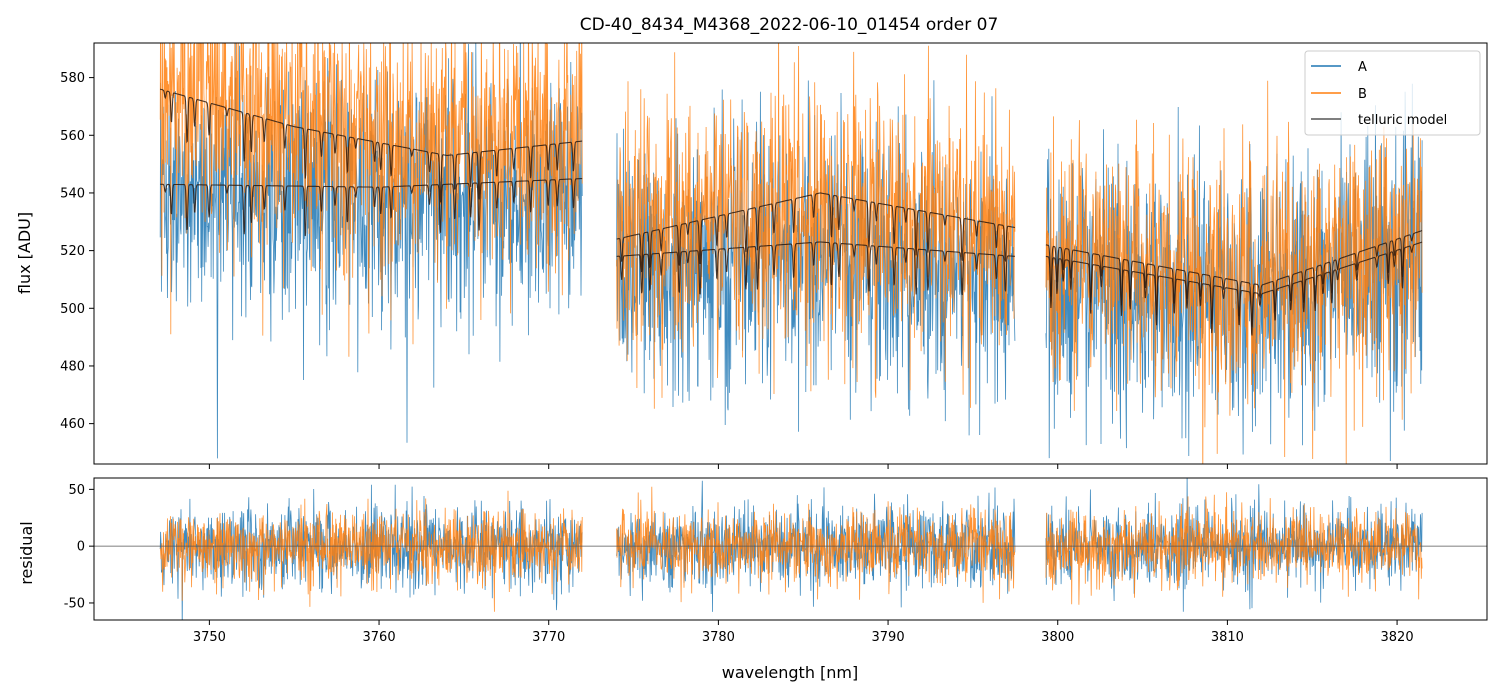  Describe the element at coordinates (718, 637) in the screenshot. I see `x-tick-label: 3780` at that location.